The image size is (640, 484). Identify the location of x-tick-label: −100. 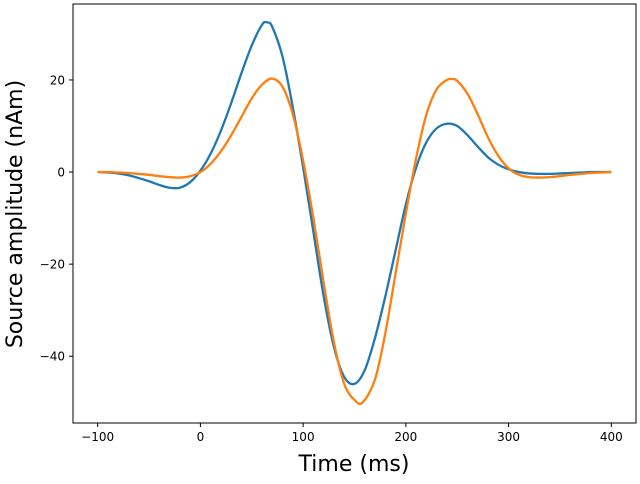
(97, 437).